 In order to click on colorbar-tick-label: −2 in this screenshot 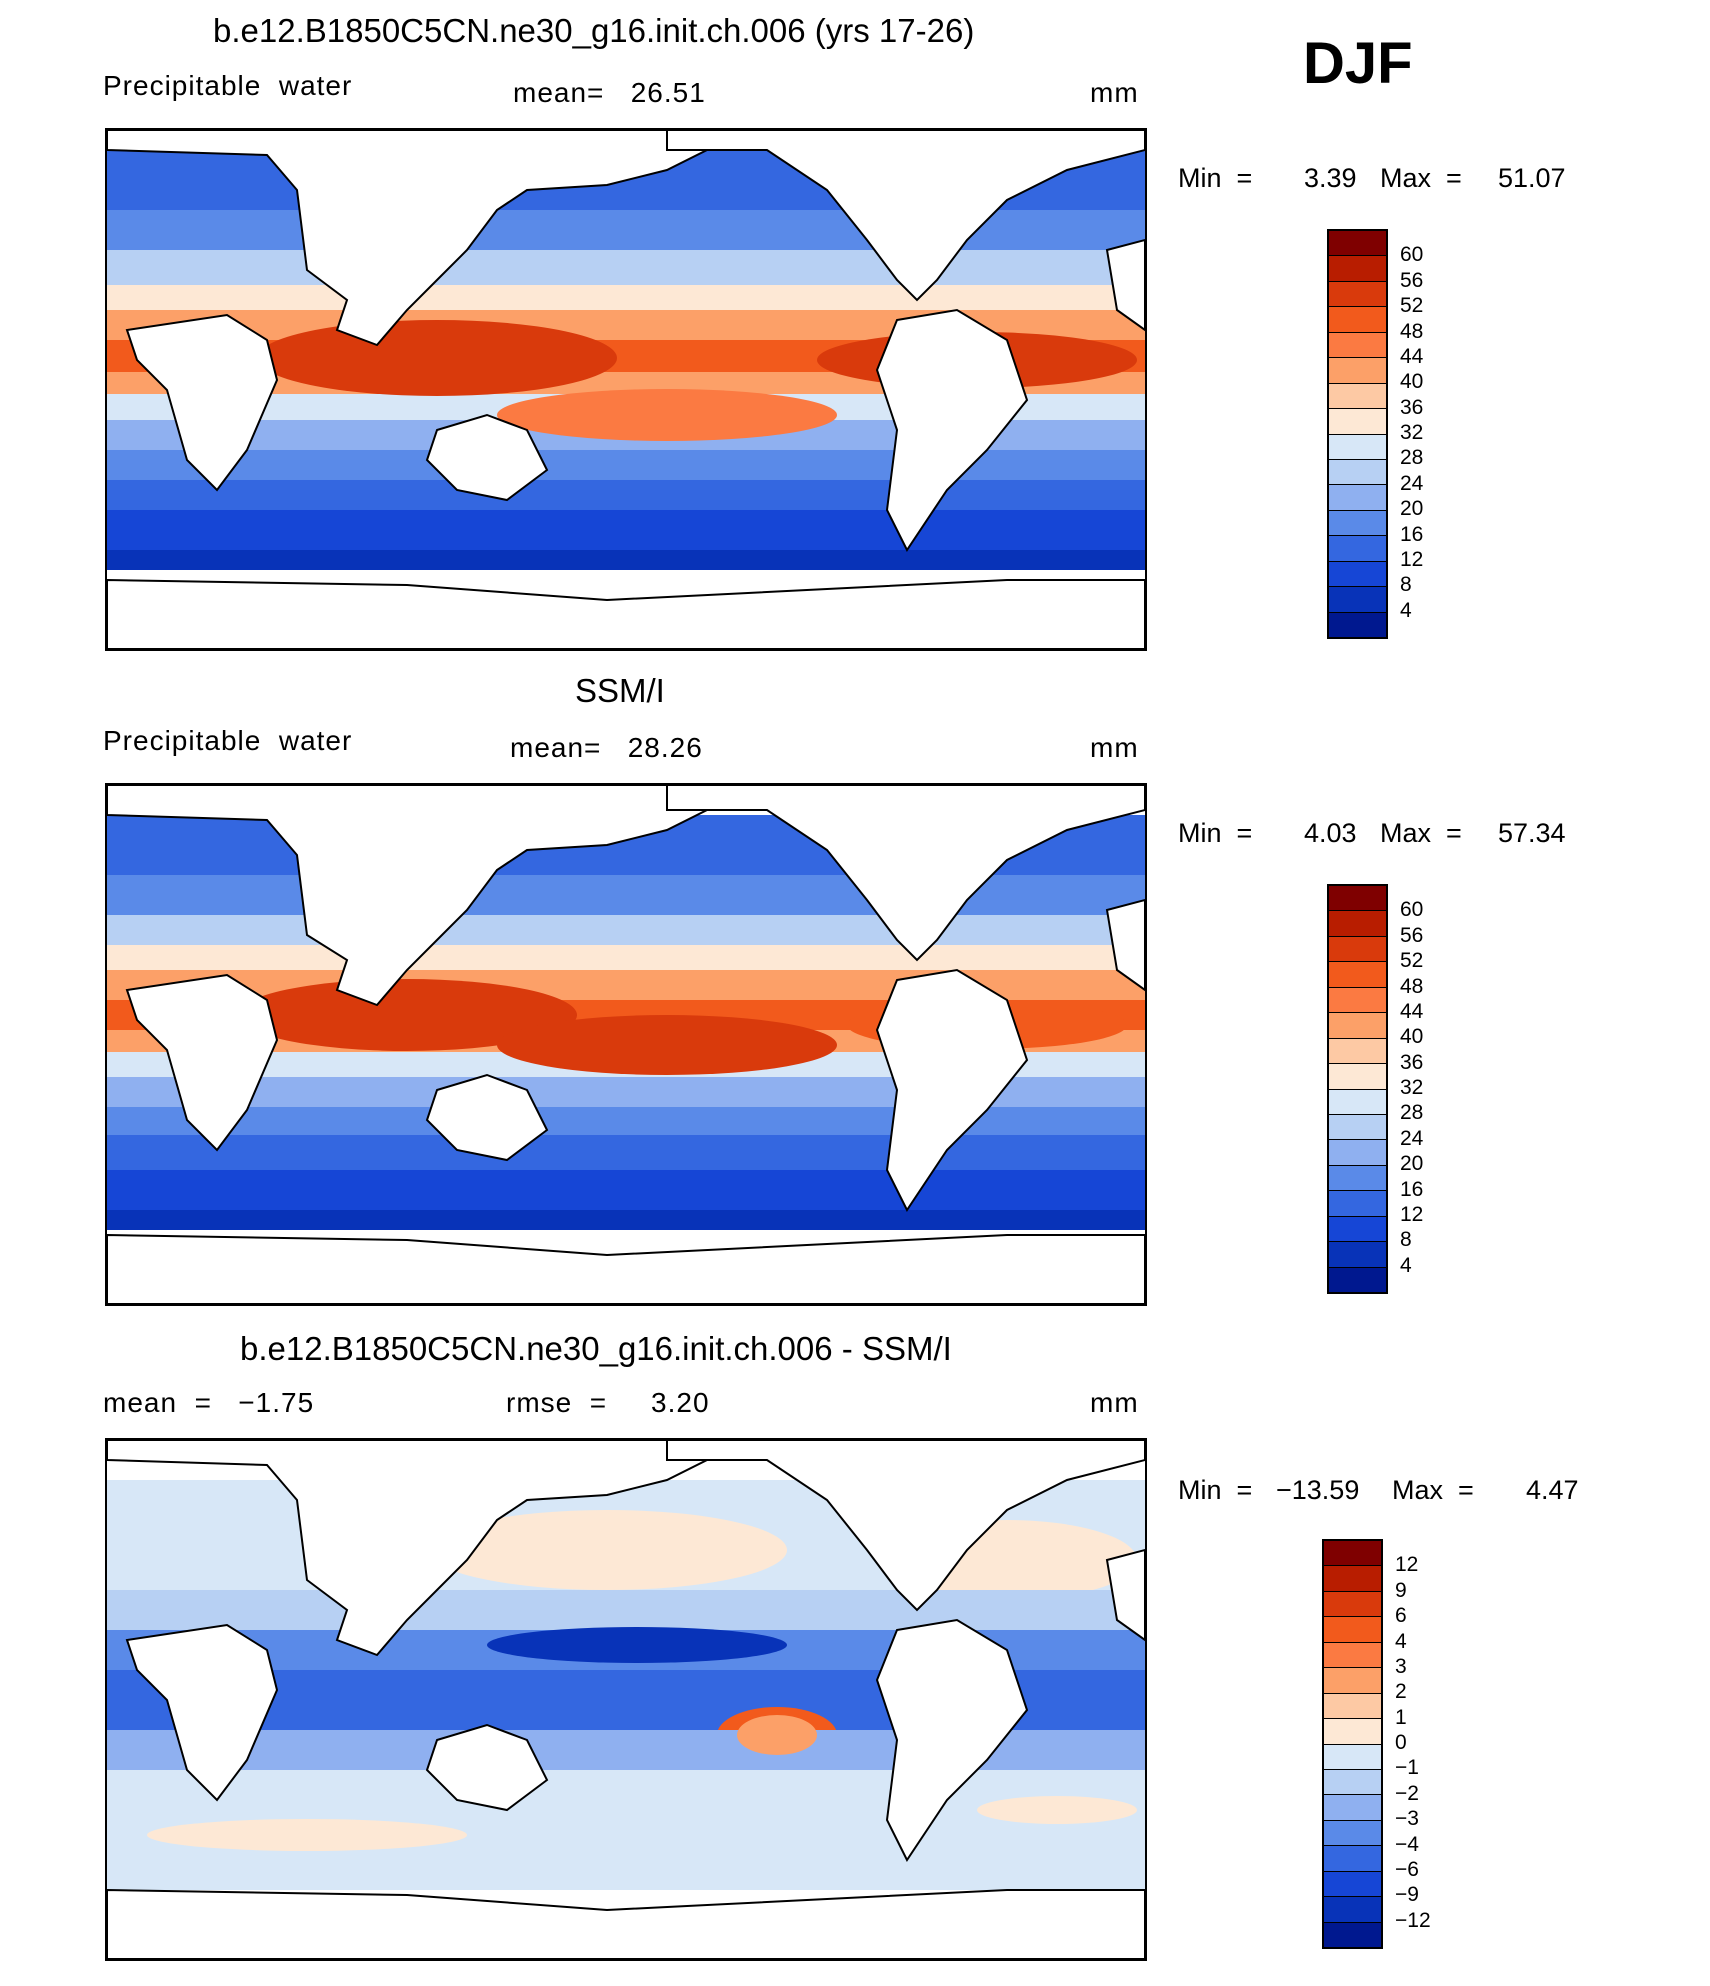, I will do `click(1407, 1793)`.